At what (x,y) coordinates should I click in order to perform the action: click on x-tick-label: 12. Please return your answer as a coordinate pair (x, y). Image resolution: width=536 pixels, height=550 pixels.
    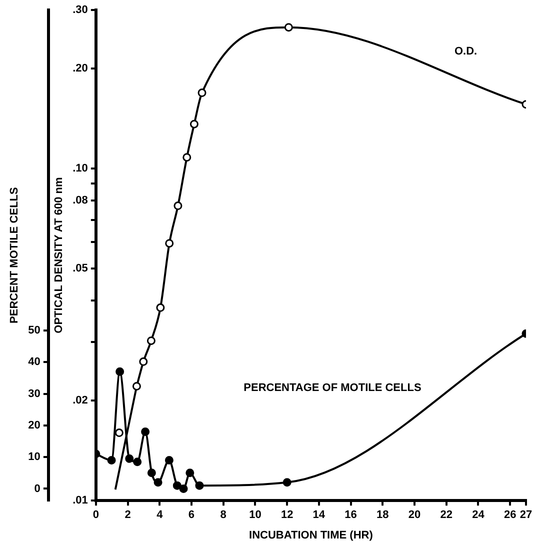
    Looking at the image, I should click on (287, 515).